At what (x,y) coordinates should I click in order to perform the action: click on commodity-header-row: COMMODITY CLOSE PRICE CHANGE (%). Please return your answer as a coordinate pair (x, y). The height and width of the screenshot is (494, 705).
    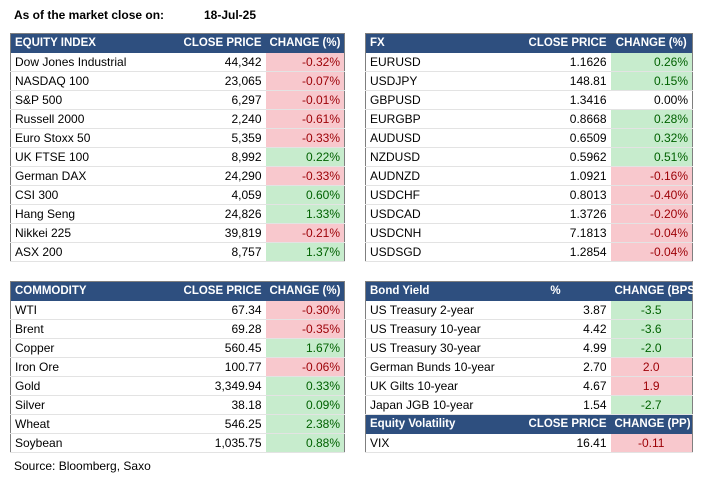
    Looking at the image, I should click on (177, 291).